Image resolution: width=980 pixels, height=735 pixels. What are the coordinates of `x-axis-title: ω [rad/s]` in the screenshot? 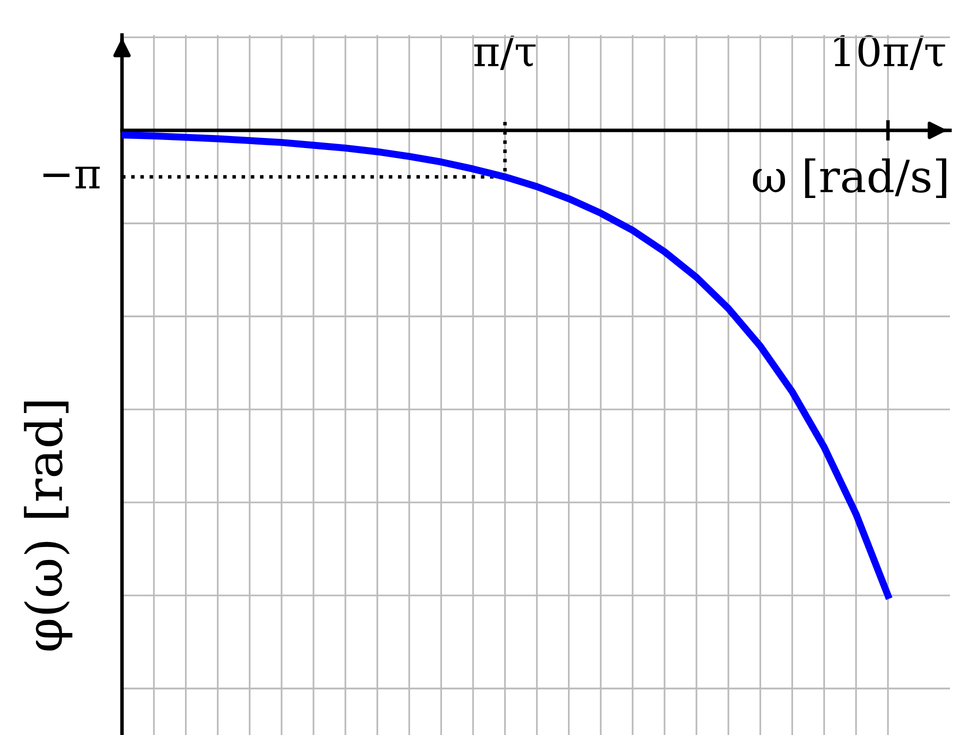 It's located at (849, 178).